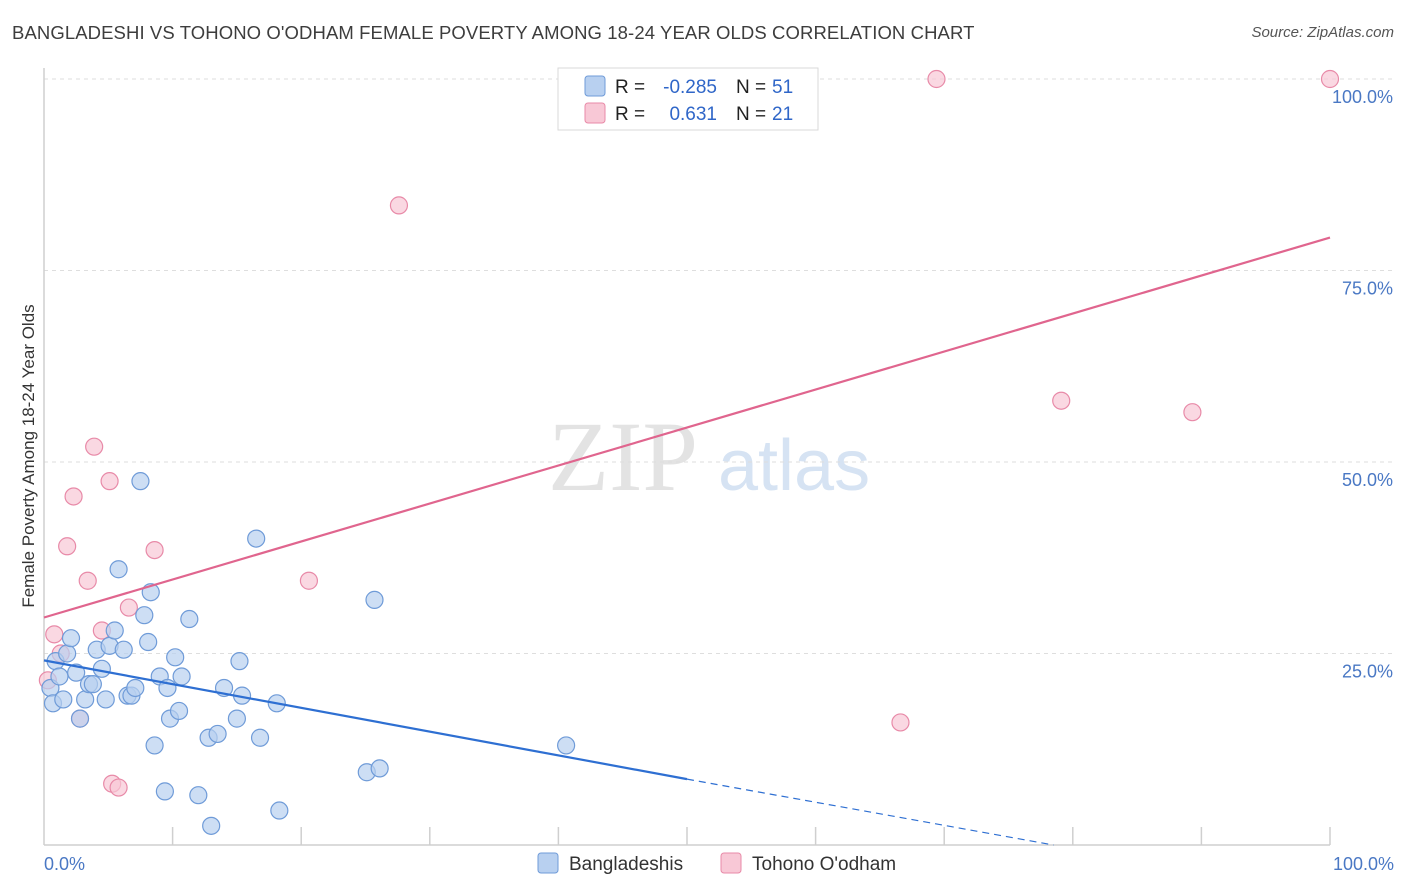  I want to click on y-tick-label-100: 100.0%, so click(1362, 97).